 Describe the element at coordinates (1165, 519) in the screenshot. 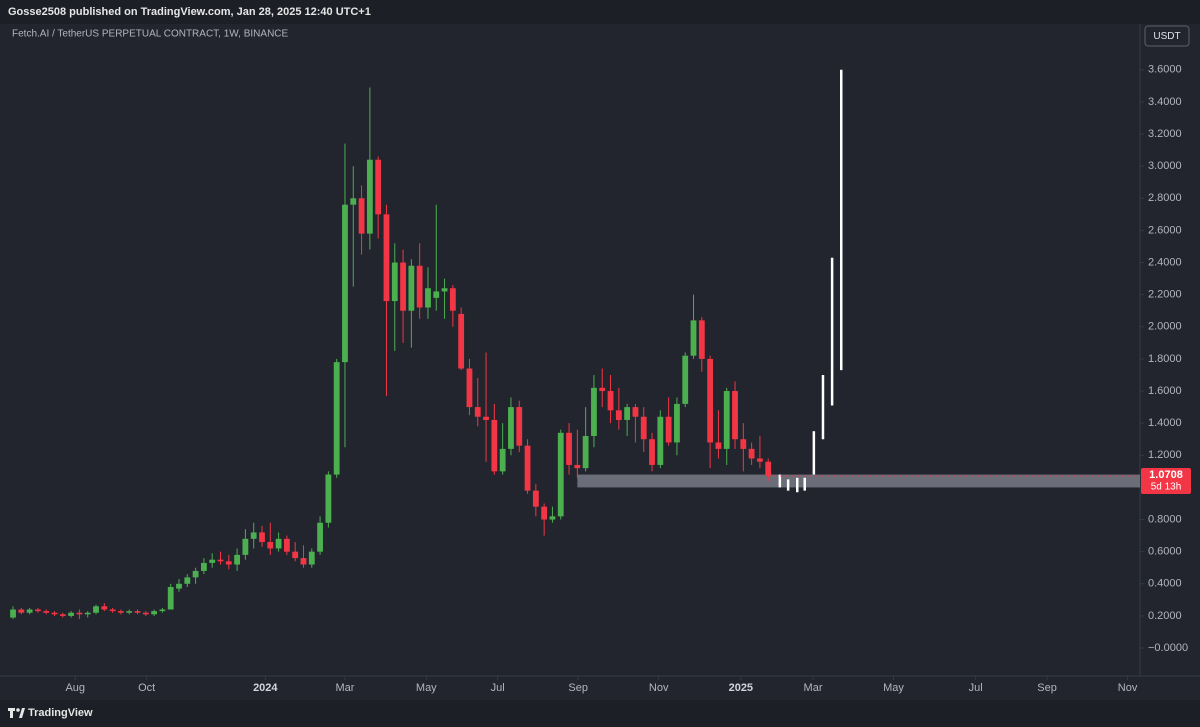

I see `y-tick-label: 0.8000` at that location.